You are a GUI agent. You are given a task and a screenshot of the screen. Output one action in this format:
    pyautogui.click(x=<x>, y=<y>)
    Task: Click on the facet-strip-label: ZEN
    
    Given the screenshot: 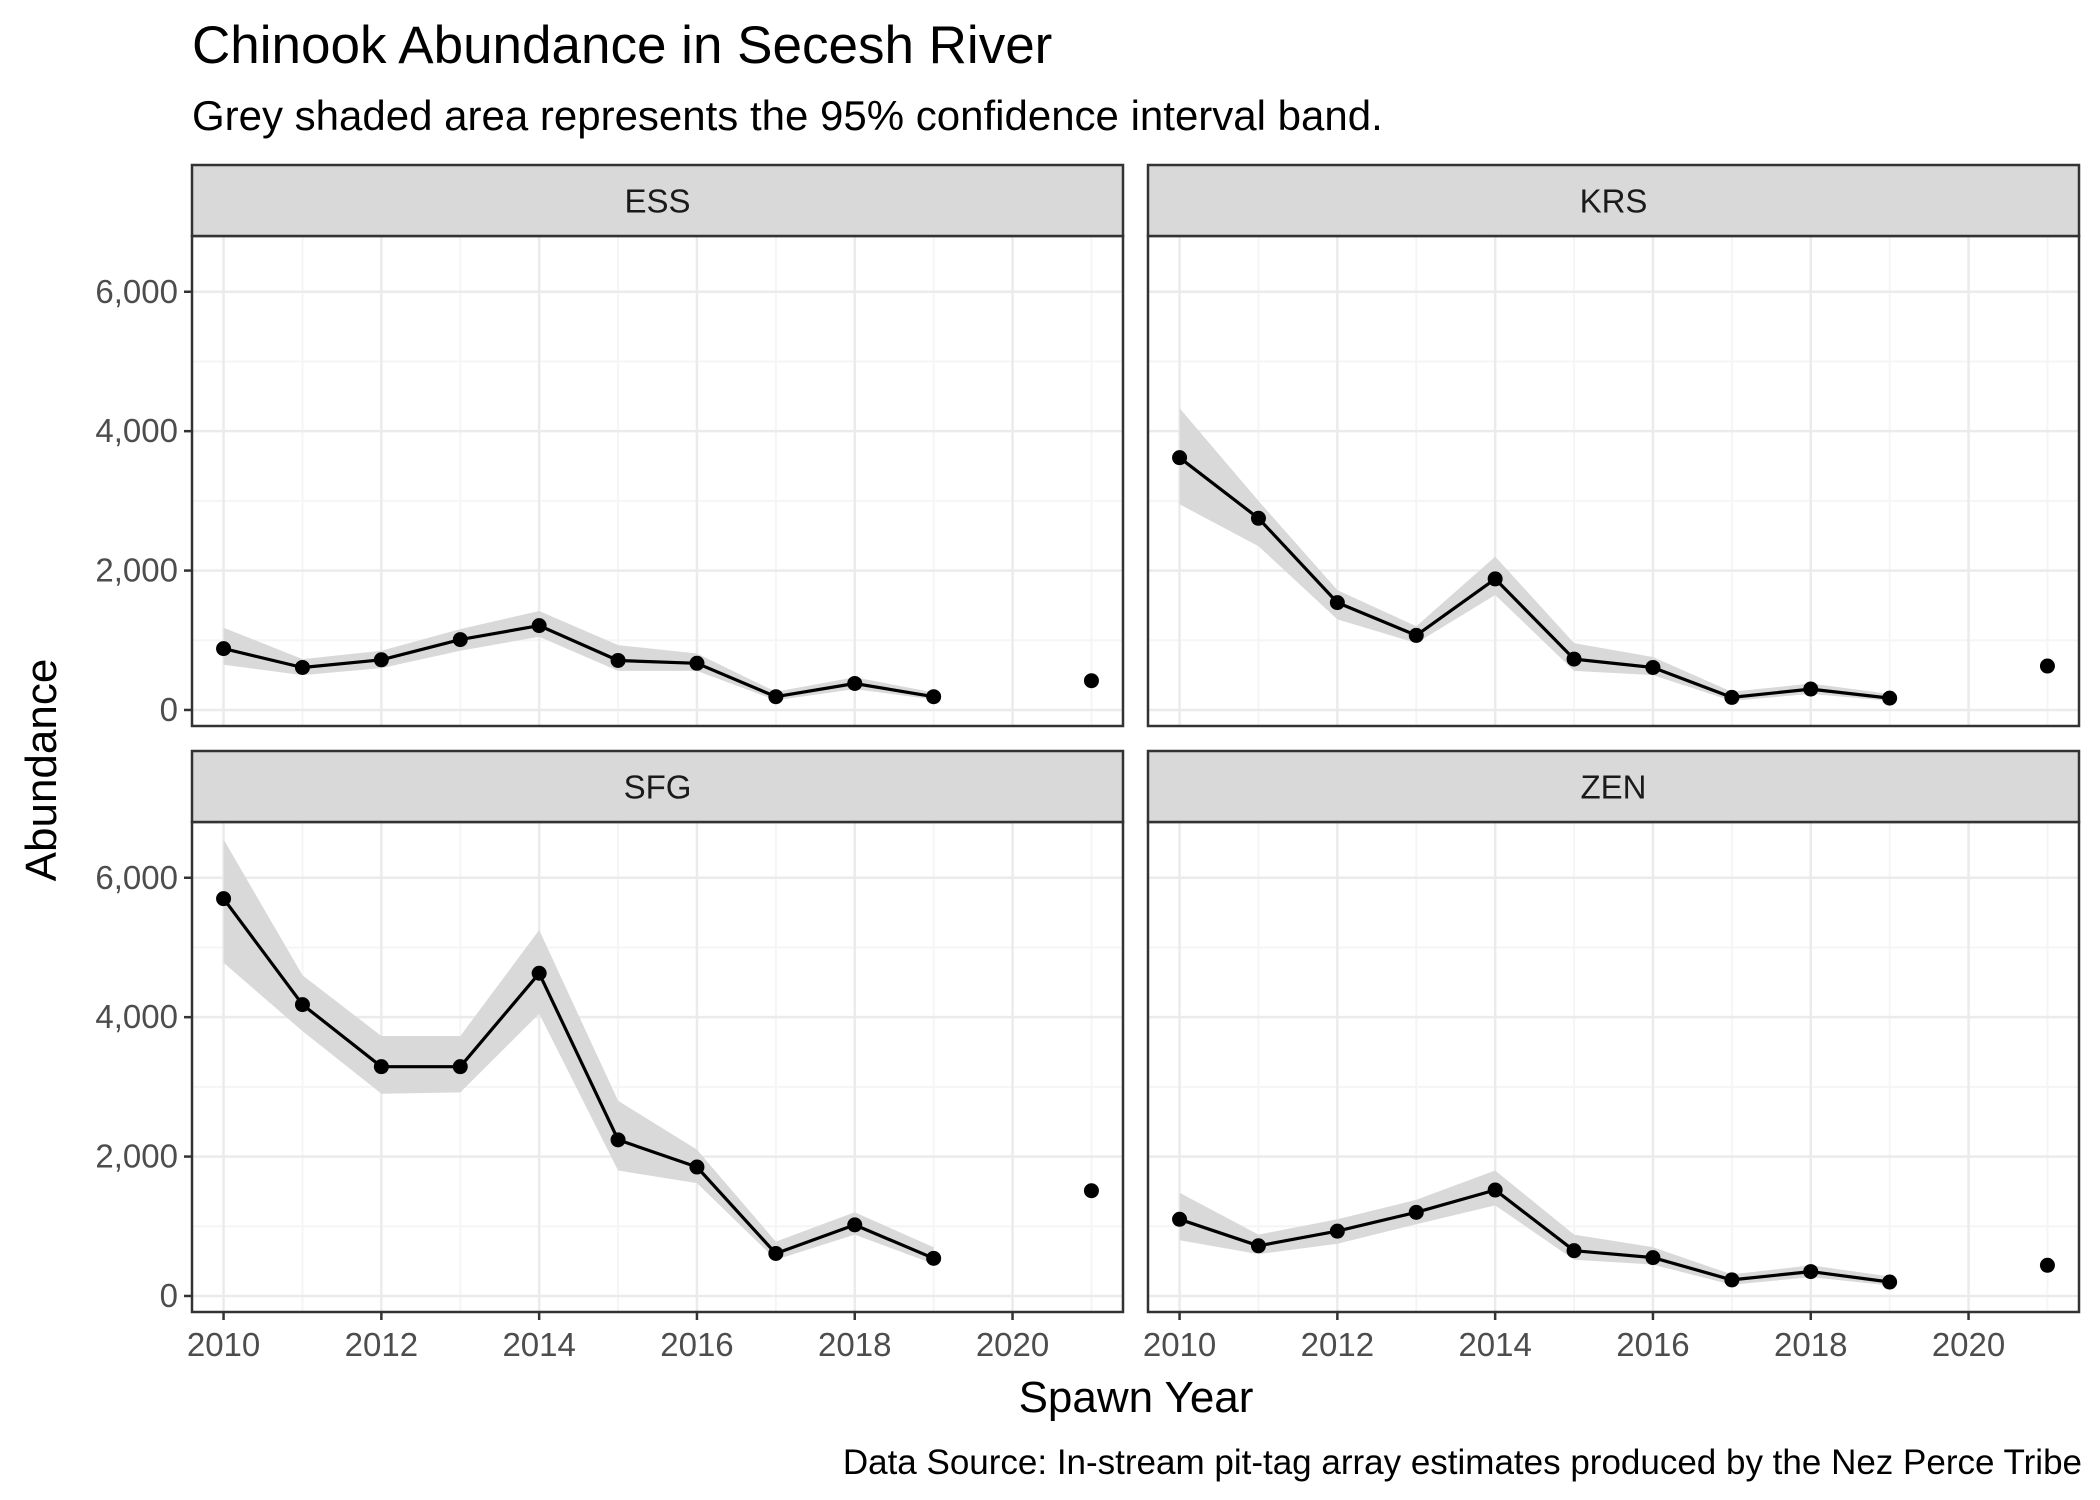 What is the action you would take?
    pyautogui.click(x=1614, y=787)
    